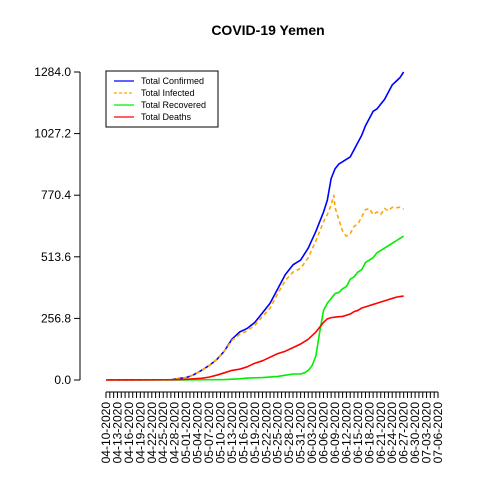 Image resolution: width=480 pixels, height=480 pixels. Describe the element at coordinates (129, 433) in the screenshot. I see `x-tick-label: 04-16-2020` at that location.